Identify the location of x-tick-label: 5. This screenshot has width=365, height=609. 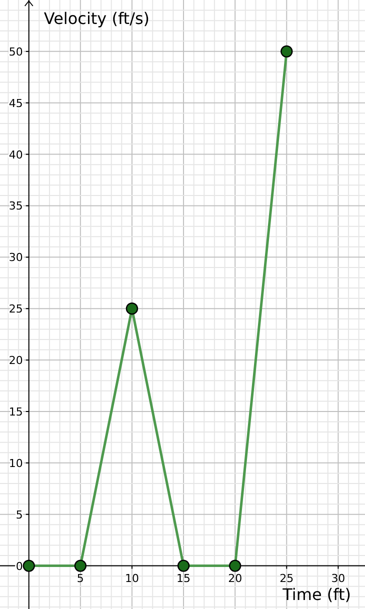
(80, 578).